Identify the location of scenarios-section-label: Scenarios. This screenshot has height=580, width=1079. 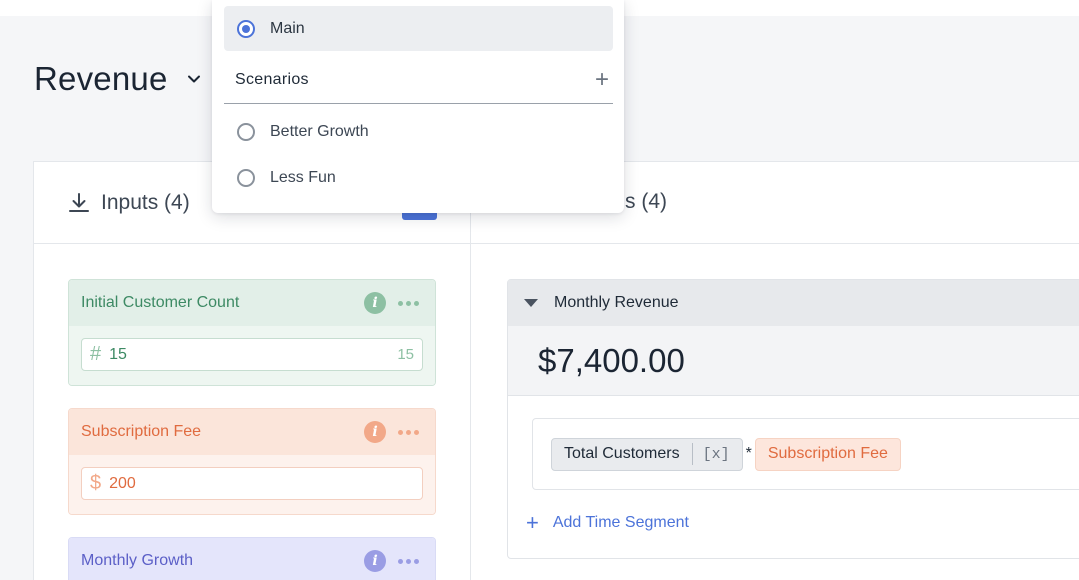
(272, 79).